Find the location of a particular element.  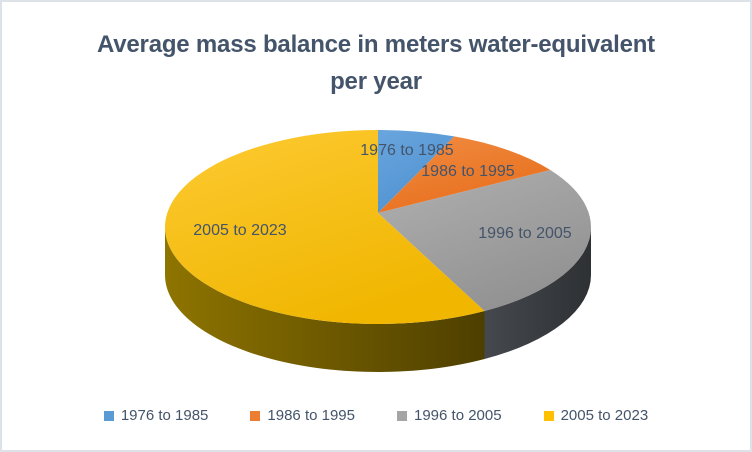

legend-swatch-blue is located at coordinates (108, 415).